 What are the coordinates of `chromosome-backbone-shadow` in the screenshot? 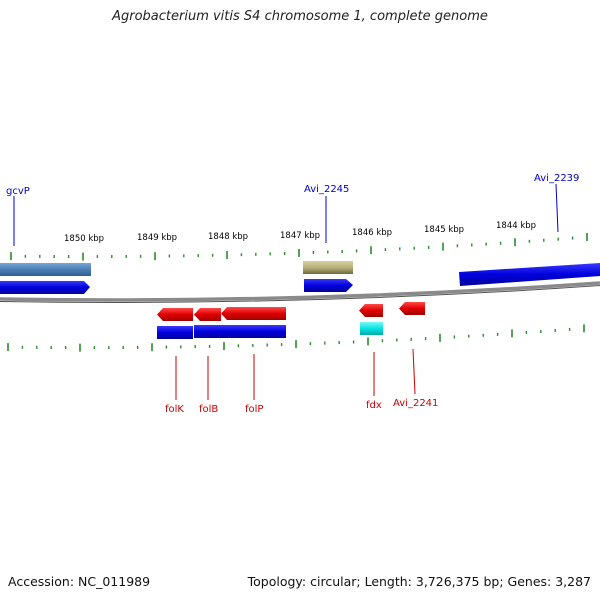 It's located at (300, 294).